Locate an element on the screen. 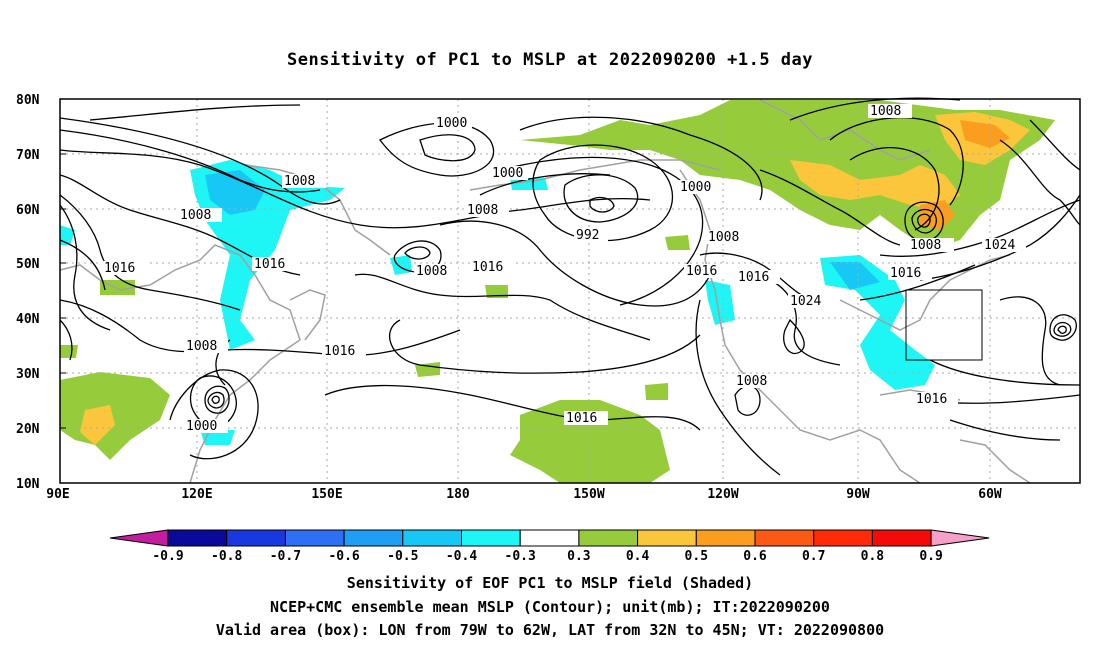  lon-tick-label: 90E is located at coordinates (57, 494).